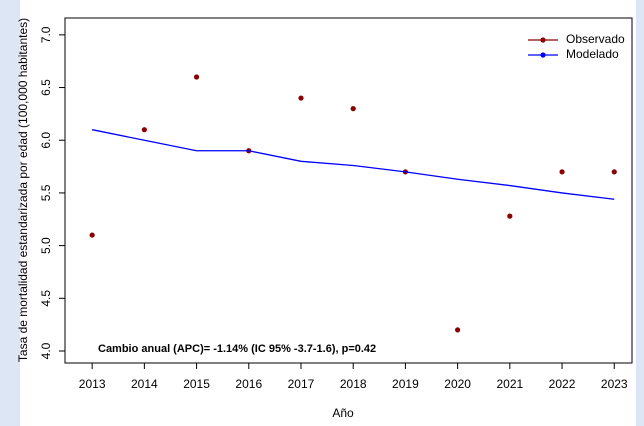  Describe the element at coordinates (457, 384) in the screenshot. I see `x-tick-label: 2020` at that location.